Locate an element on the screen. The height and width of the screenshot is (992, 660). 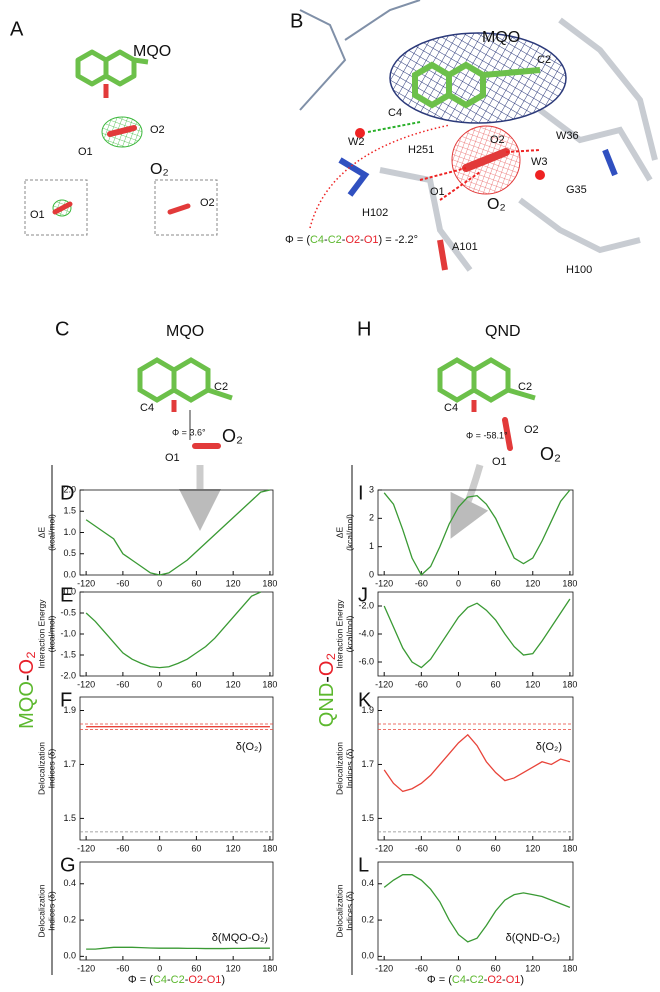
annotation: δ(QND-O₂) is located at coordinates (533, 938).